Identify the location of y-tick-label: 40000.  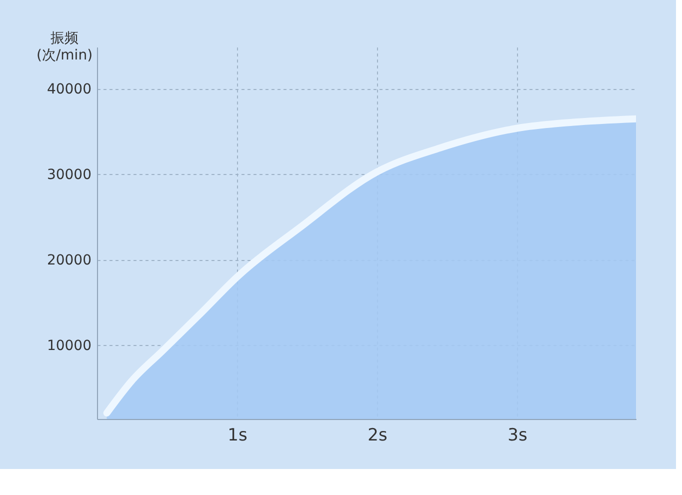
(69, 89).